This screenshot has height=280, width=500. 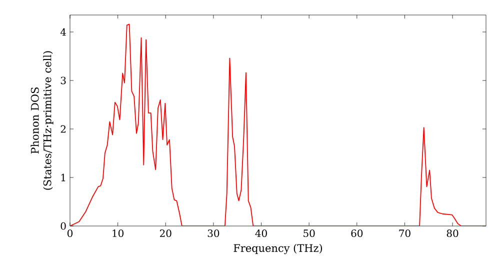 What do you see at coordinates (63, 226) in the screenshot?
I see `y-tick-label: 0` at bounding box center [63, 226].